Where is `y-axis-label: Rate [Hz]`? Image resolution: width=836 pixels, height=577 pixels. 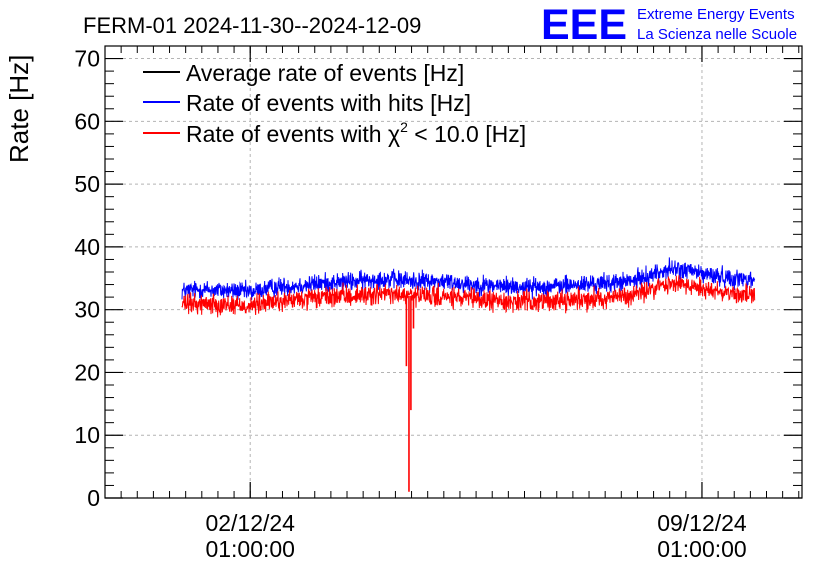 y-axis-label: Rate [Hz] is located at coordinates (19, 109).